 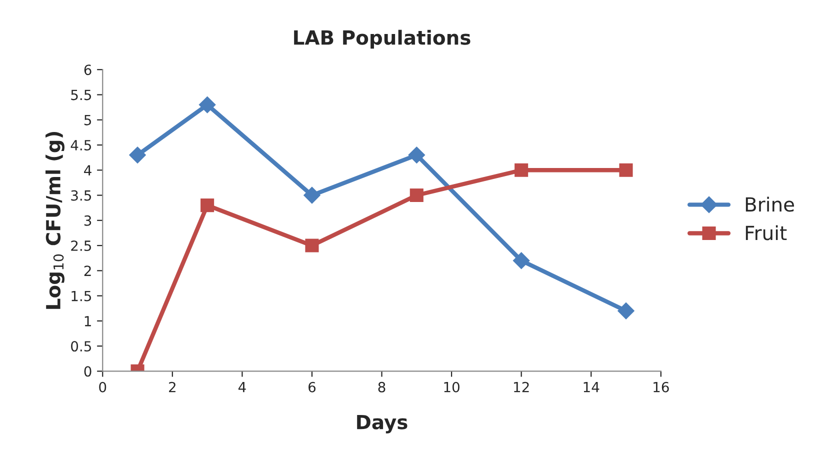 What do you see at coordinates (382, 39) in the screenshot?
I see `chart-title: LAB Populations` at bounding box center [382, 39].